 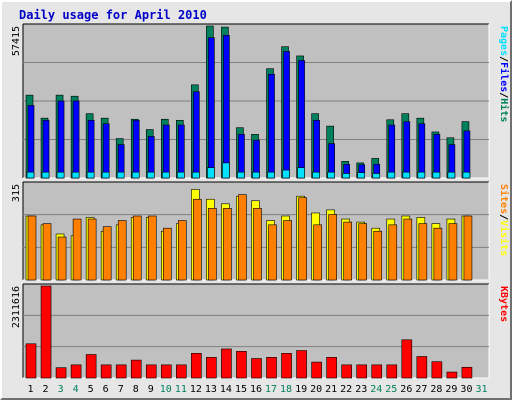 What do you see at coordinates (504, 199) in the screenshot?
I see `legend-item: Sites` at bounding box center [504, 199].